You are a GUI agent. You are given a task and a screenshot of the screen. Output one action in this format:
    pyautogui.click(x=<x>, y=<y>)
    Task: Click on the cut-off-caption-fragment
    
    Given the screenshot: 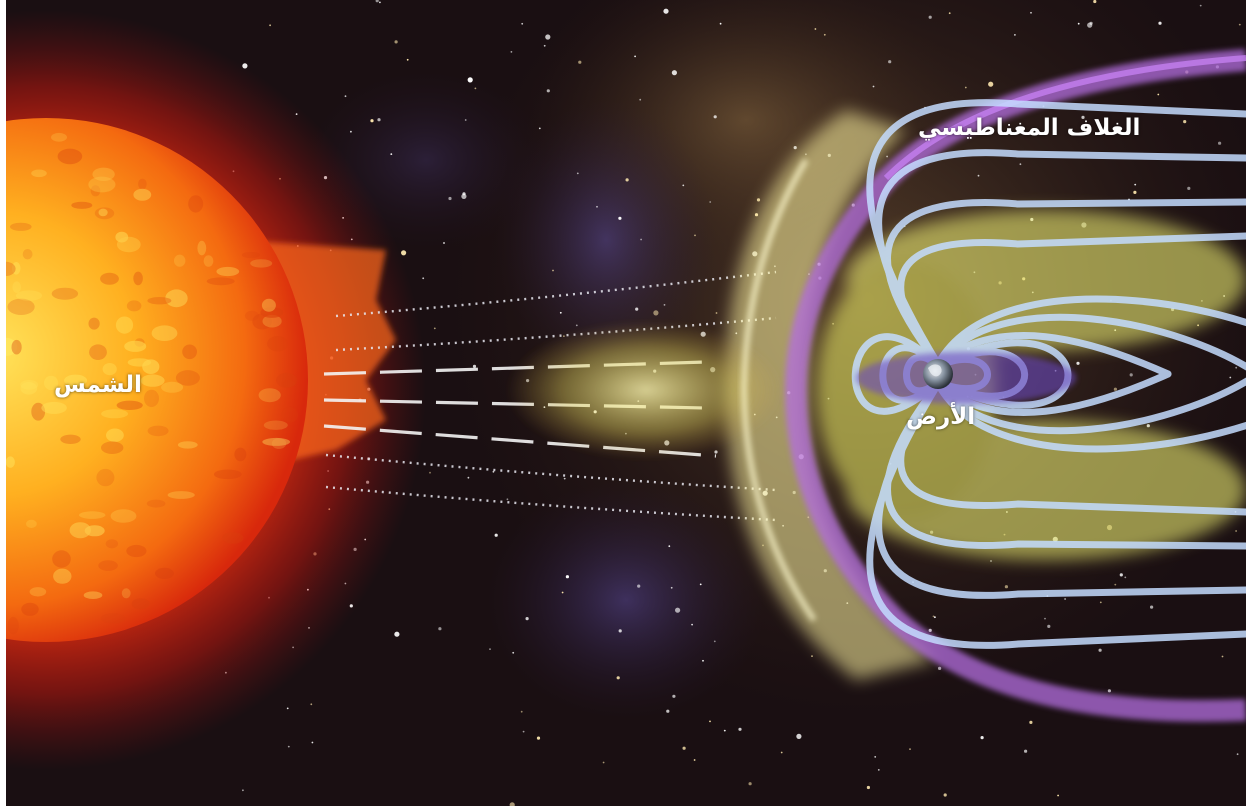 What is the action you would take?
    pyautogui.click(x=950, y=804)
    